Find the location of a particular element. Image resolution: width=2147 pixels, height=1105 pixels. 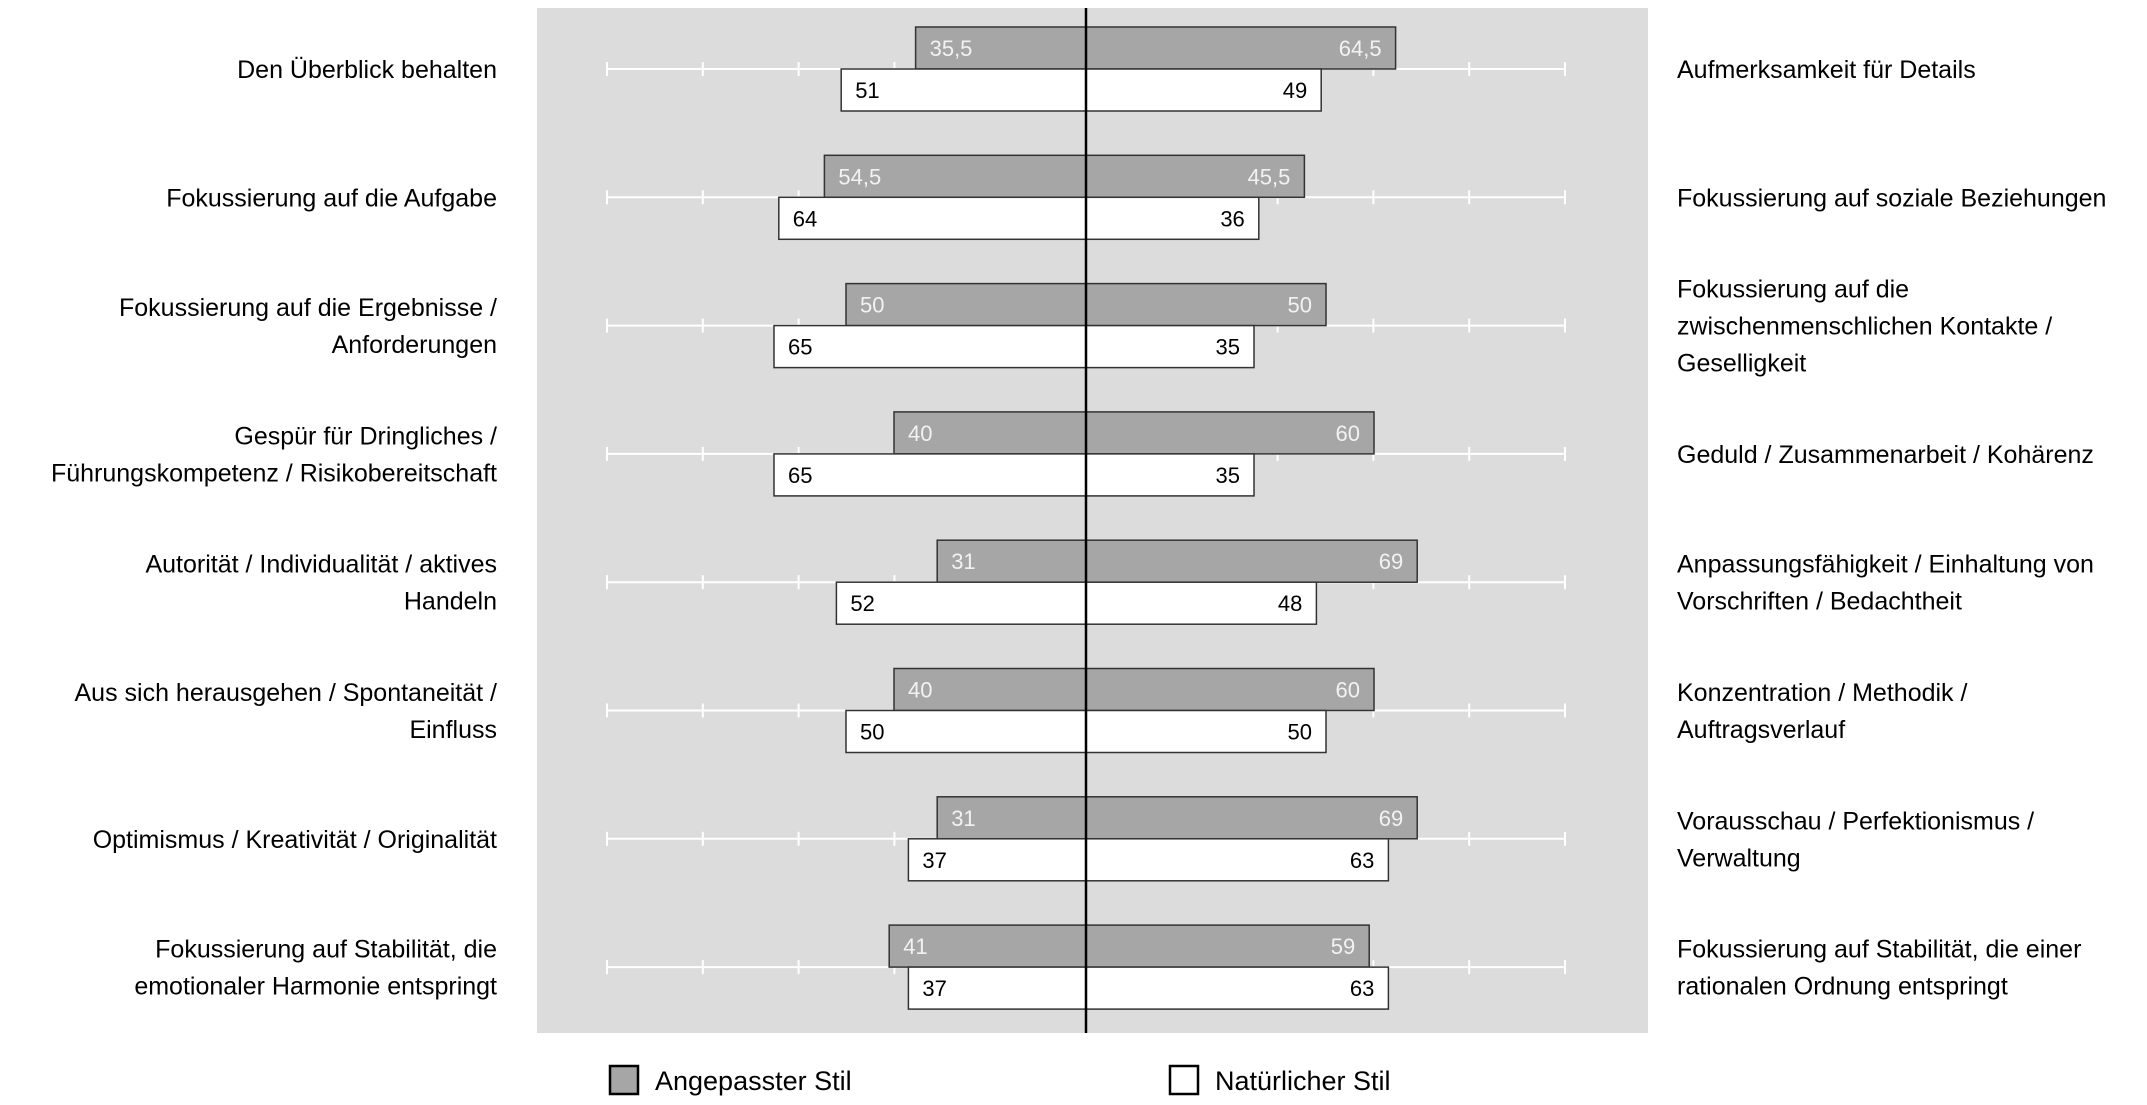

right-category-label: Aufmerksamkeit für Details is located at coordinates (1826, 70).